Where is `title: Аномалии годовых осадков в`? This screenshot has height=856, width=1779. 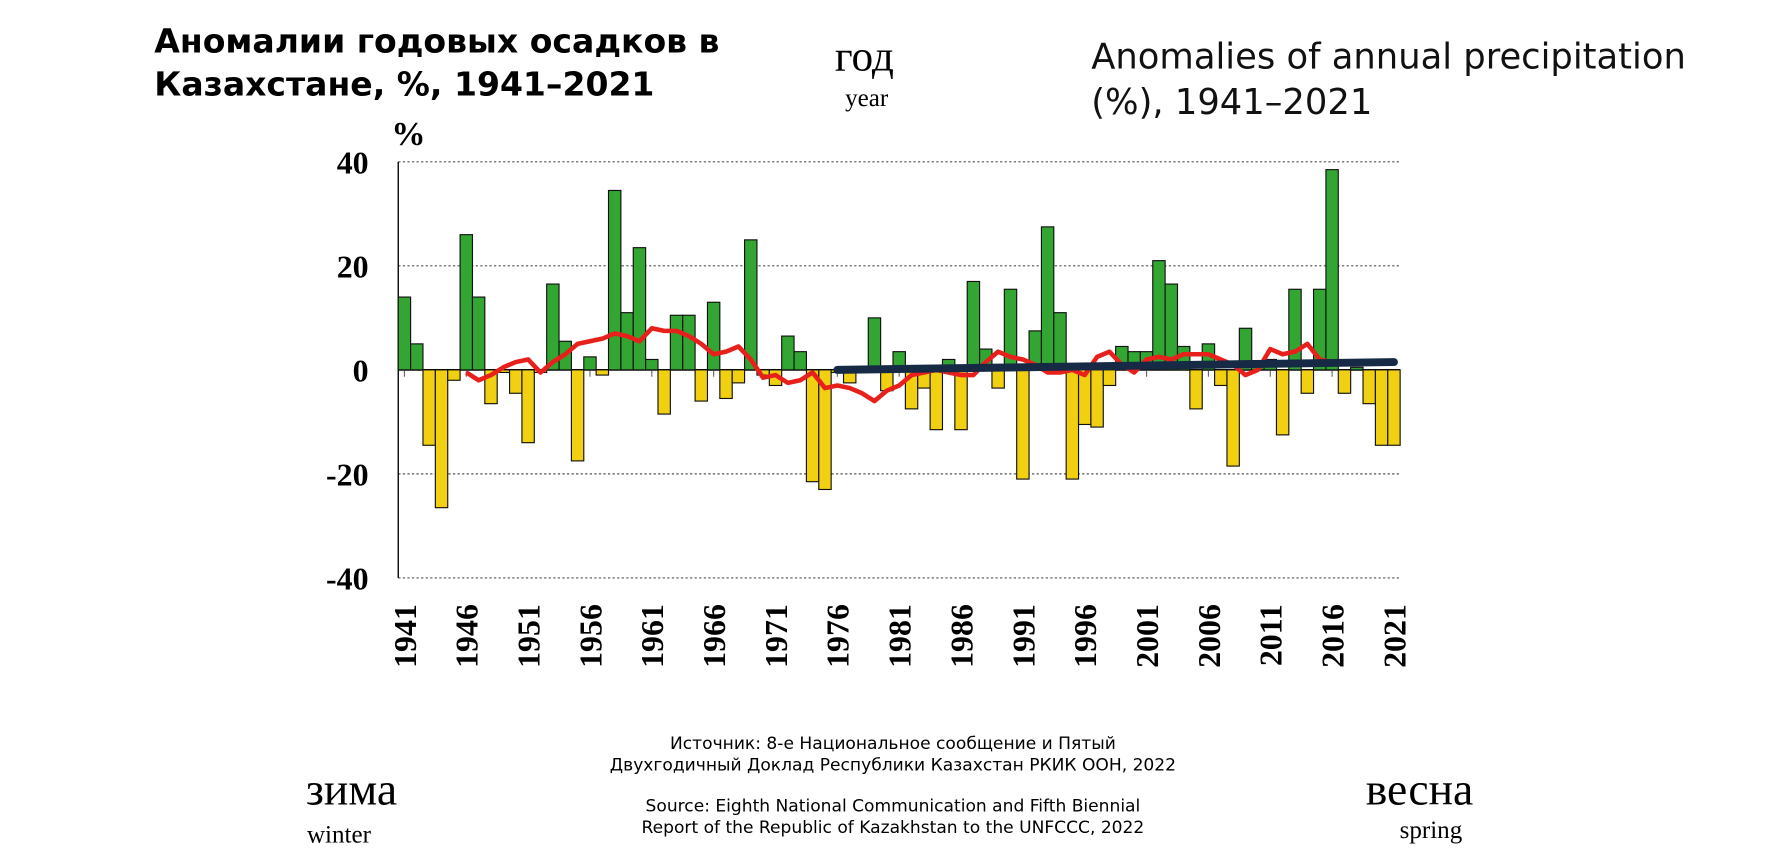 title: Аномалии годовых осадков в is located at coordinates (436, 40).